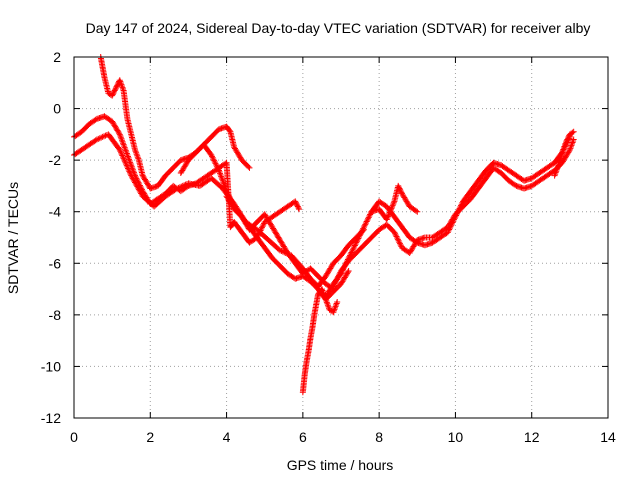 The height and width of the screenshot is (480, 640). What do you see at coordinates (150, 437) in the screenshot?
I see `x-tick-label: 2` at bounding box center [150, 437].